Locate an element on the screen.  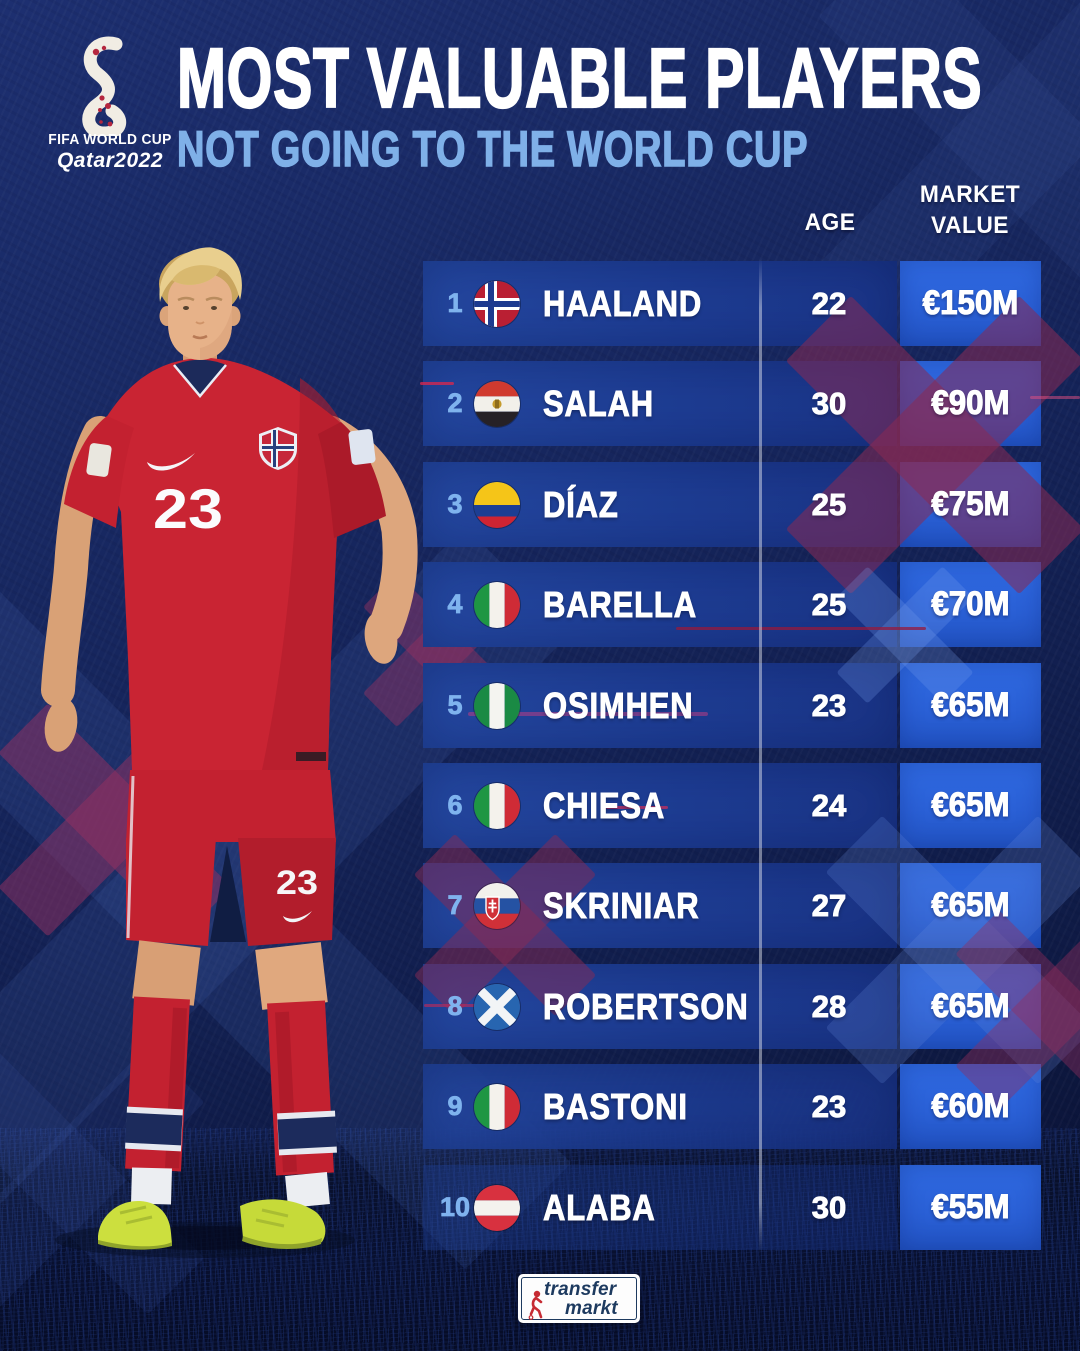
market-value: €150M is located at coordinates (970, 302).